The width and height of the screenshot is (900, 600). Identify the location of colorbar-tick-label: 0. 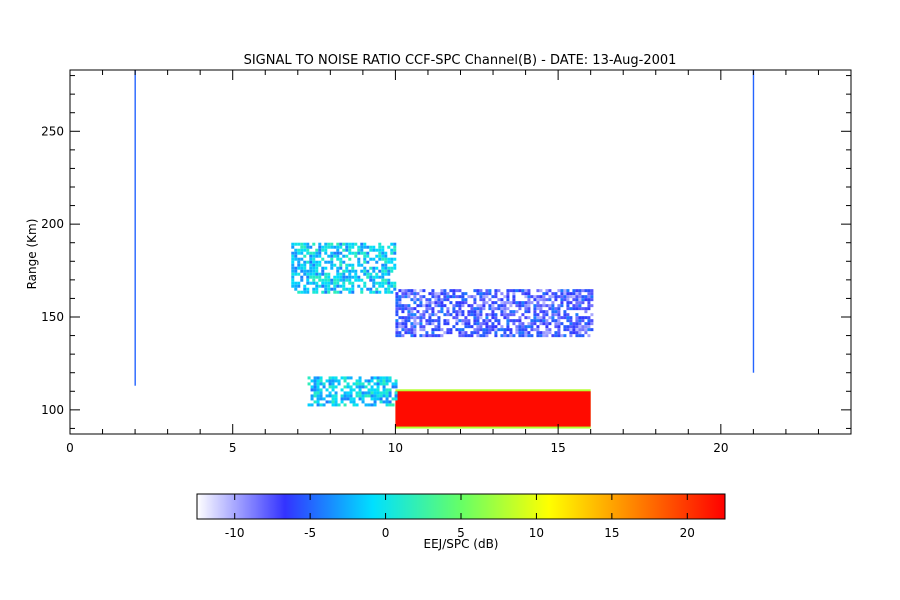
(386, 533).